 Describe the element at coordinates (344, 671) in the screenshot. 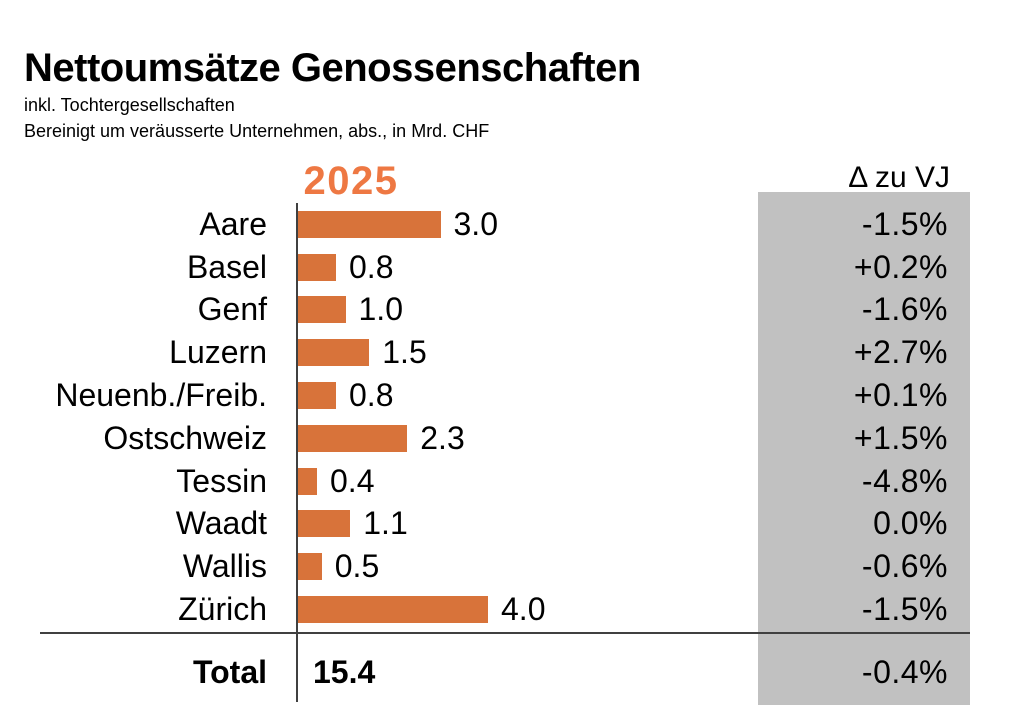

I see `total-value: 15.4` at that location.